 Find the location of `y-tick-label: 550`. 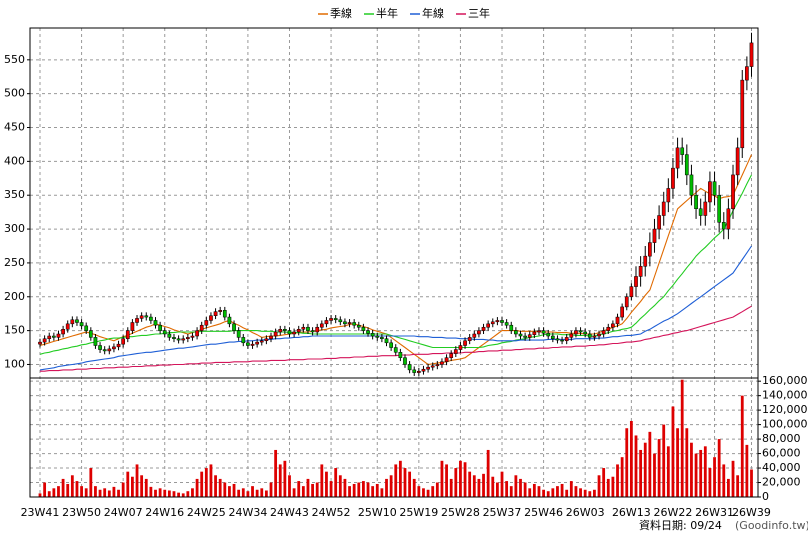

y-tick-label: 550 is located at coordinates (14, 59).